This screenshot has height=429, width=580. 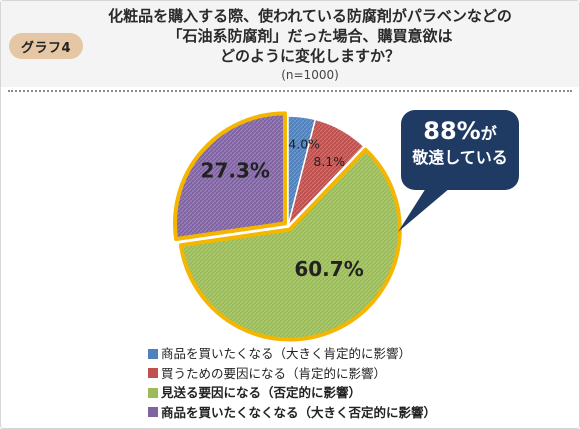 I want to click on callout-bubble, so click(x=458, y=171).